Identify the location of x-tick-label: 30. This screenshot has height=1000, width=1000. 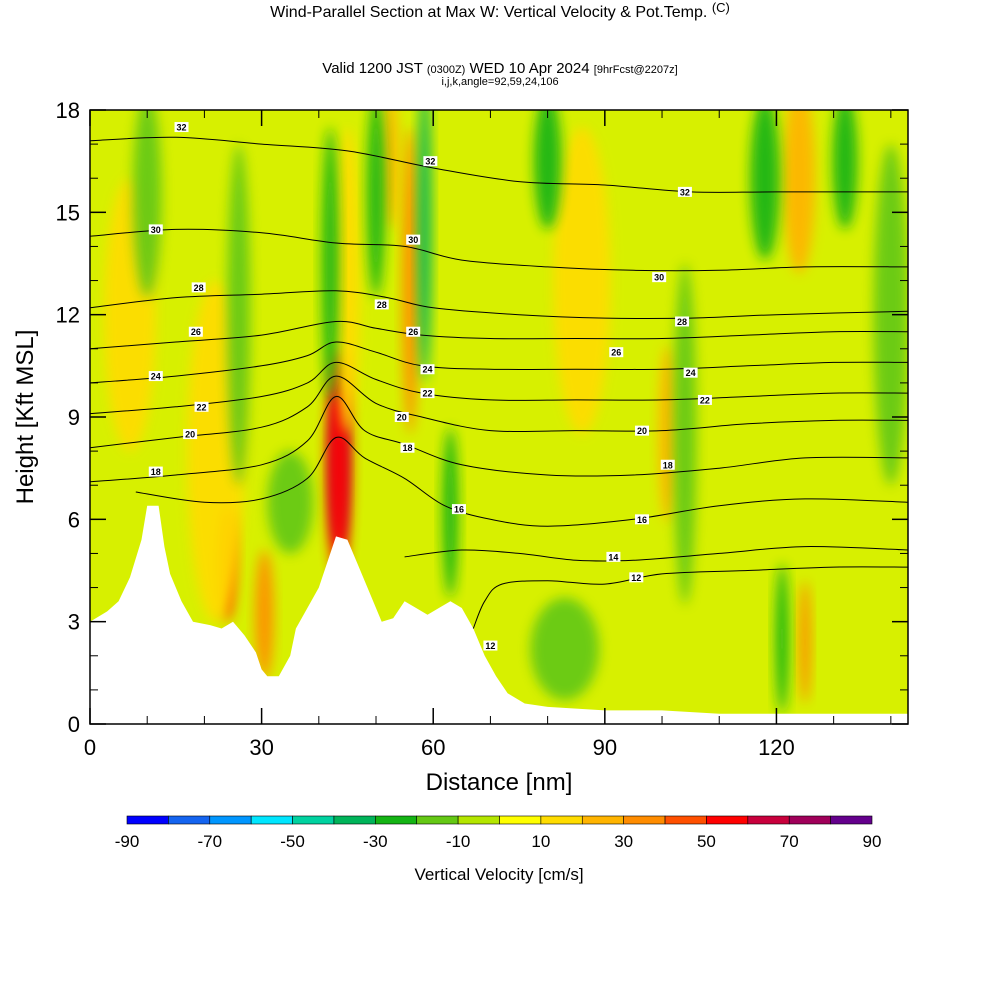
(261, 747).